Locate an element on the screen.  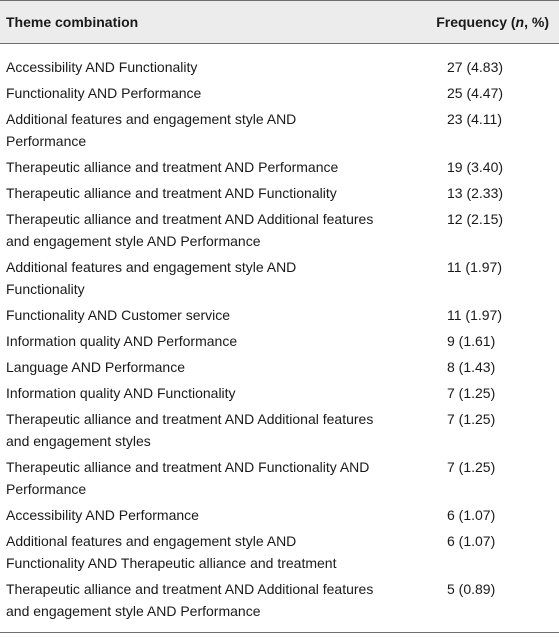
frequency-cell: 12 (2.15) is located at coordinates (475, 219).